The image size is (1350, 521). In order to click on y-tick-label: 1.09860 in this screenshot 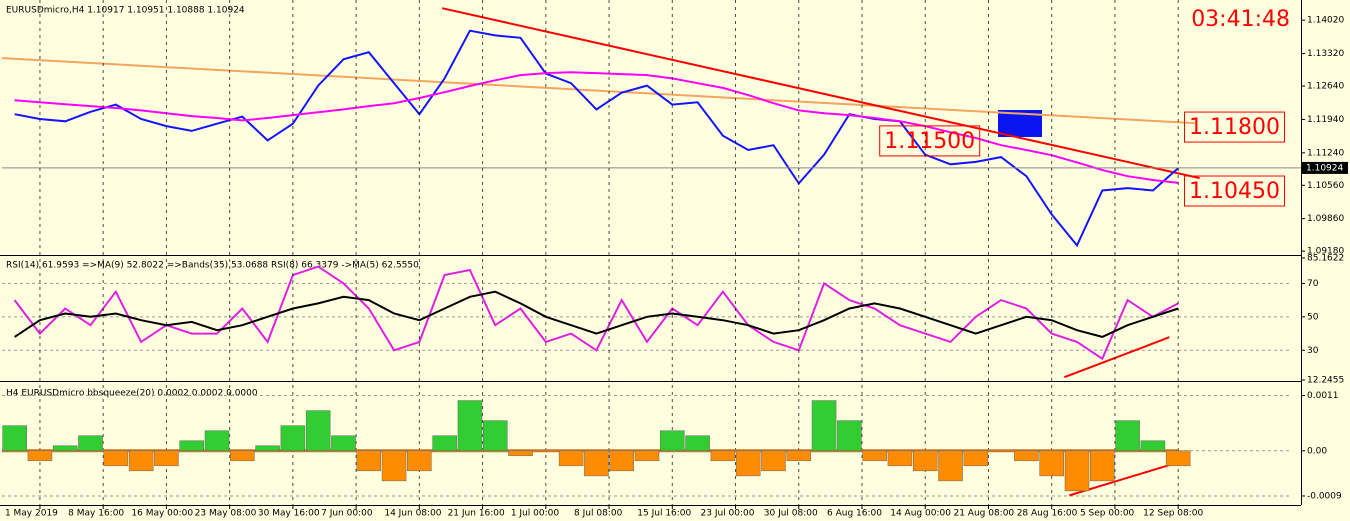, I will do `click(1325, 219)`.